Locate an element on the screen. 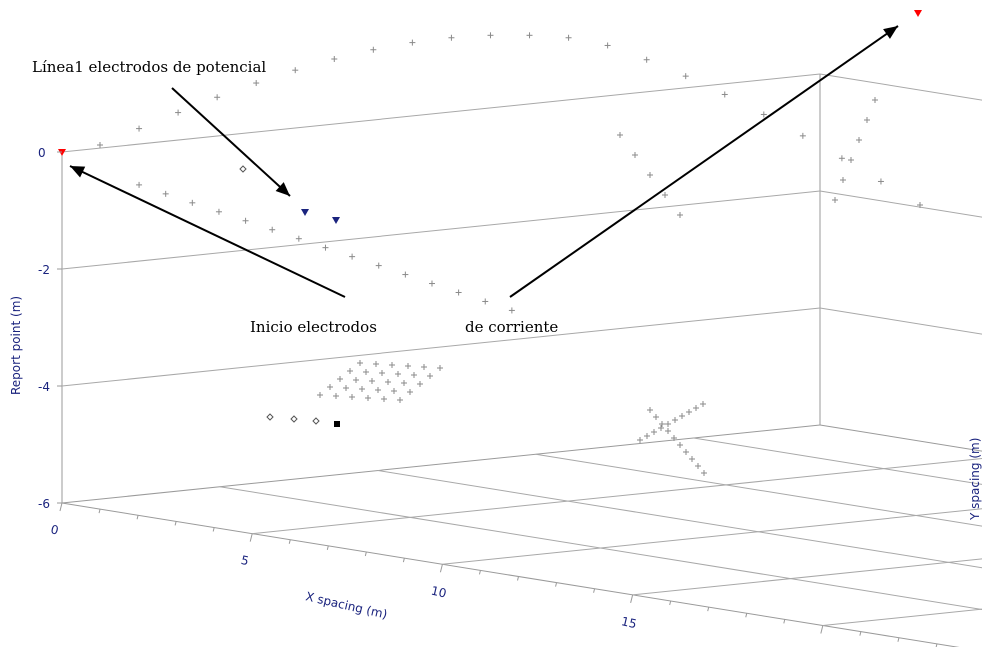 The height and width of the screenshot is (647, 982). z-axis-label: Report point (m) is located at coordinates (16, 345).